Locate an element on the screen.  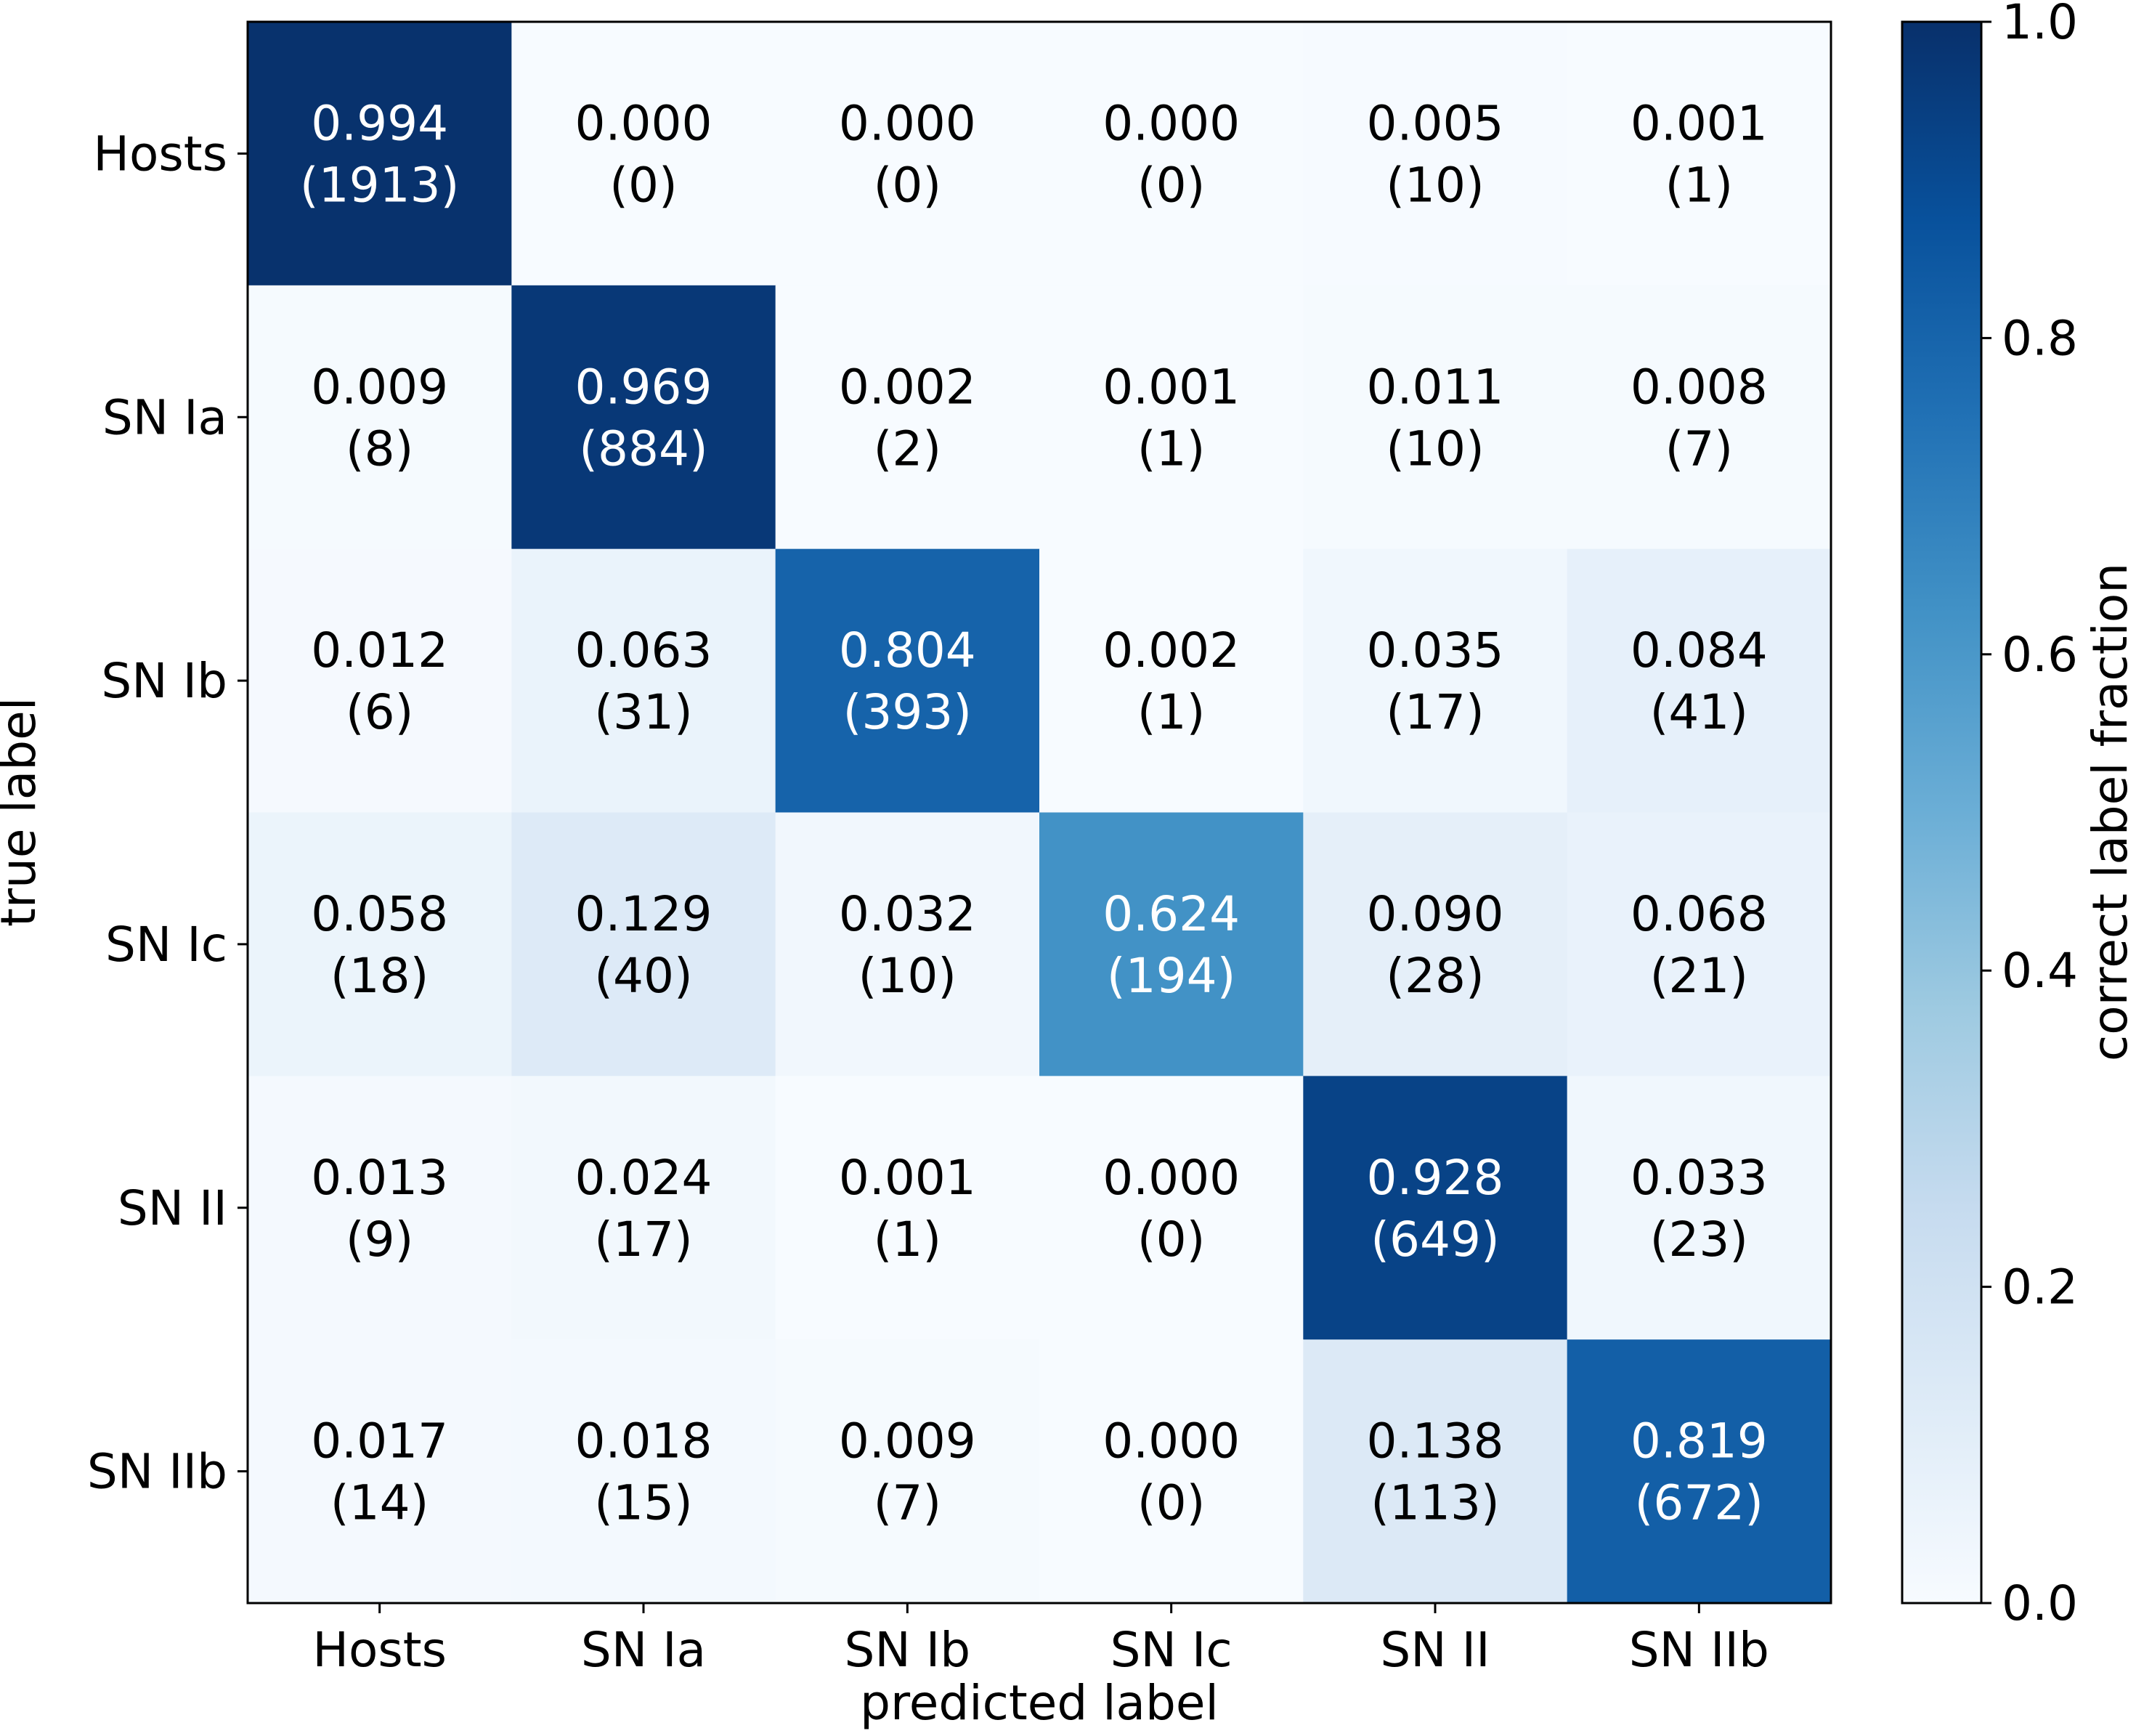
cell-fraction-label: 0.033 is located at coordinates (1699, 1178).